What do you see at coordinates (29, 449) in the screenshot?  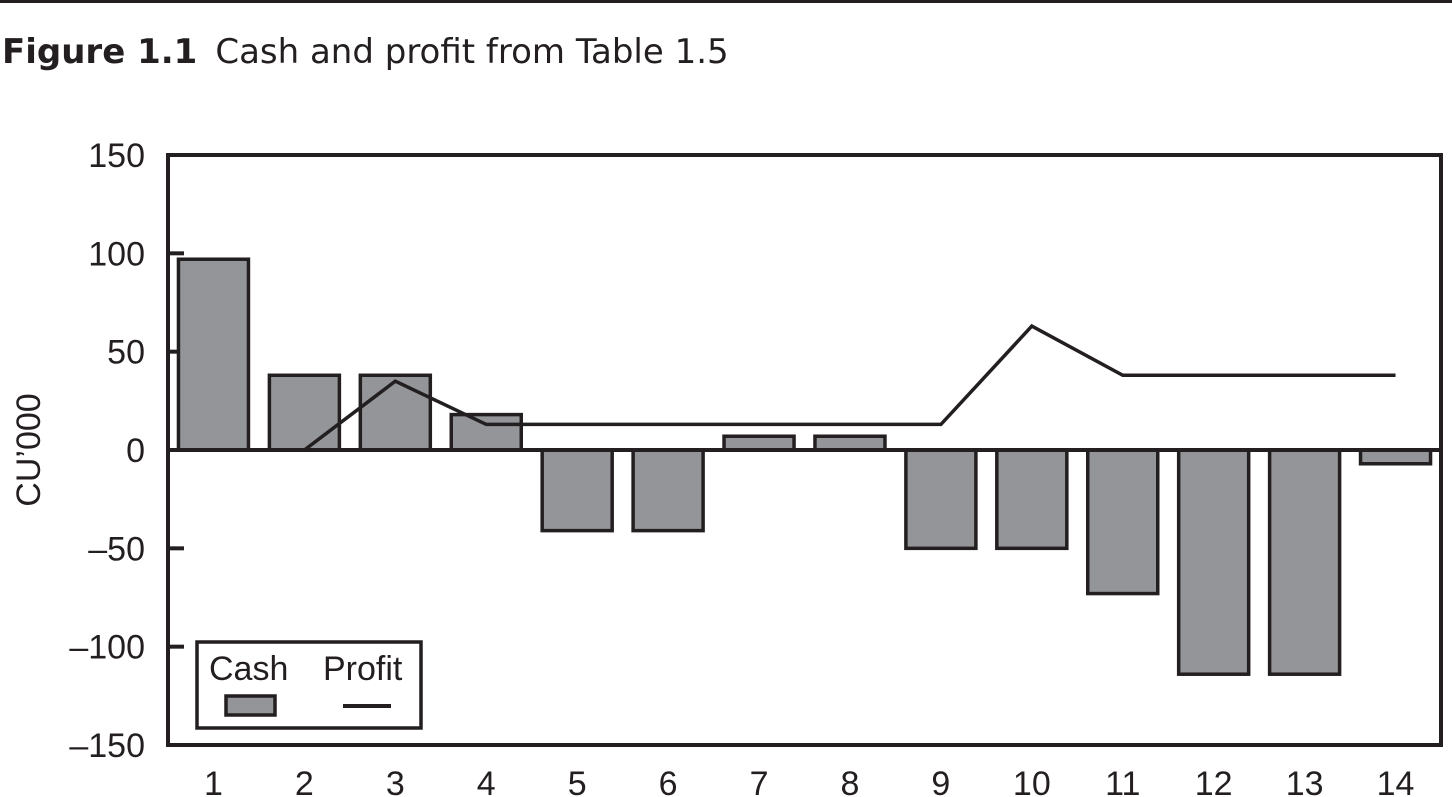 I see `y-axis-label: CU’000` at bounding box center [29, 449].